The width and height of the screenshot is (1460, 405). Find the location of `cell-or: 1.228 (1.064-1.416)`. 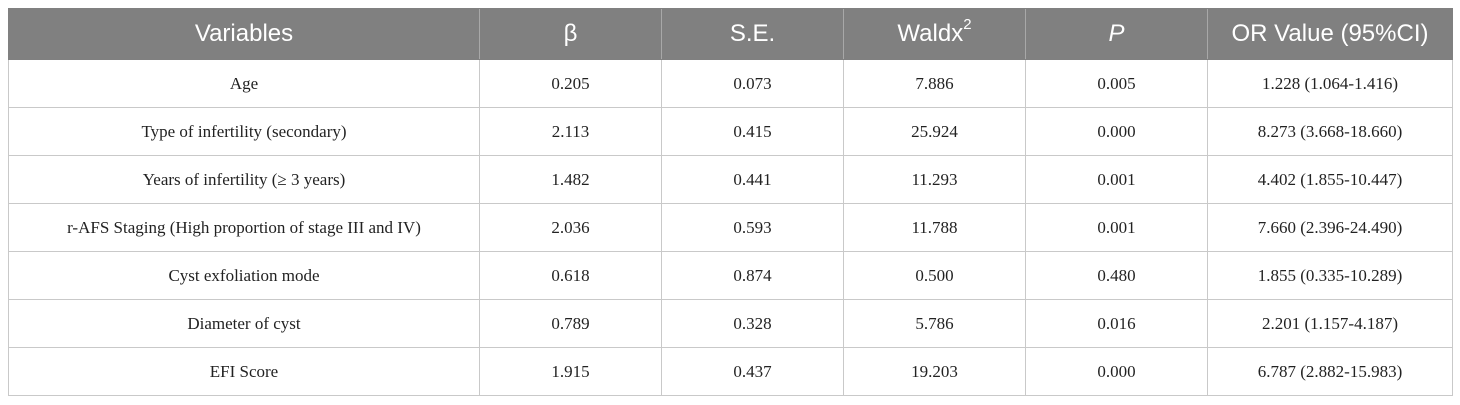

cell-or: 1.228 (1.064-1.416) is located at coordinates (1330, 83).